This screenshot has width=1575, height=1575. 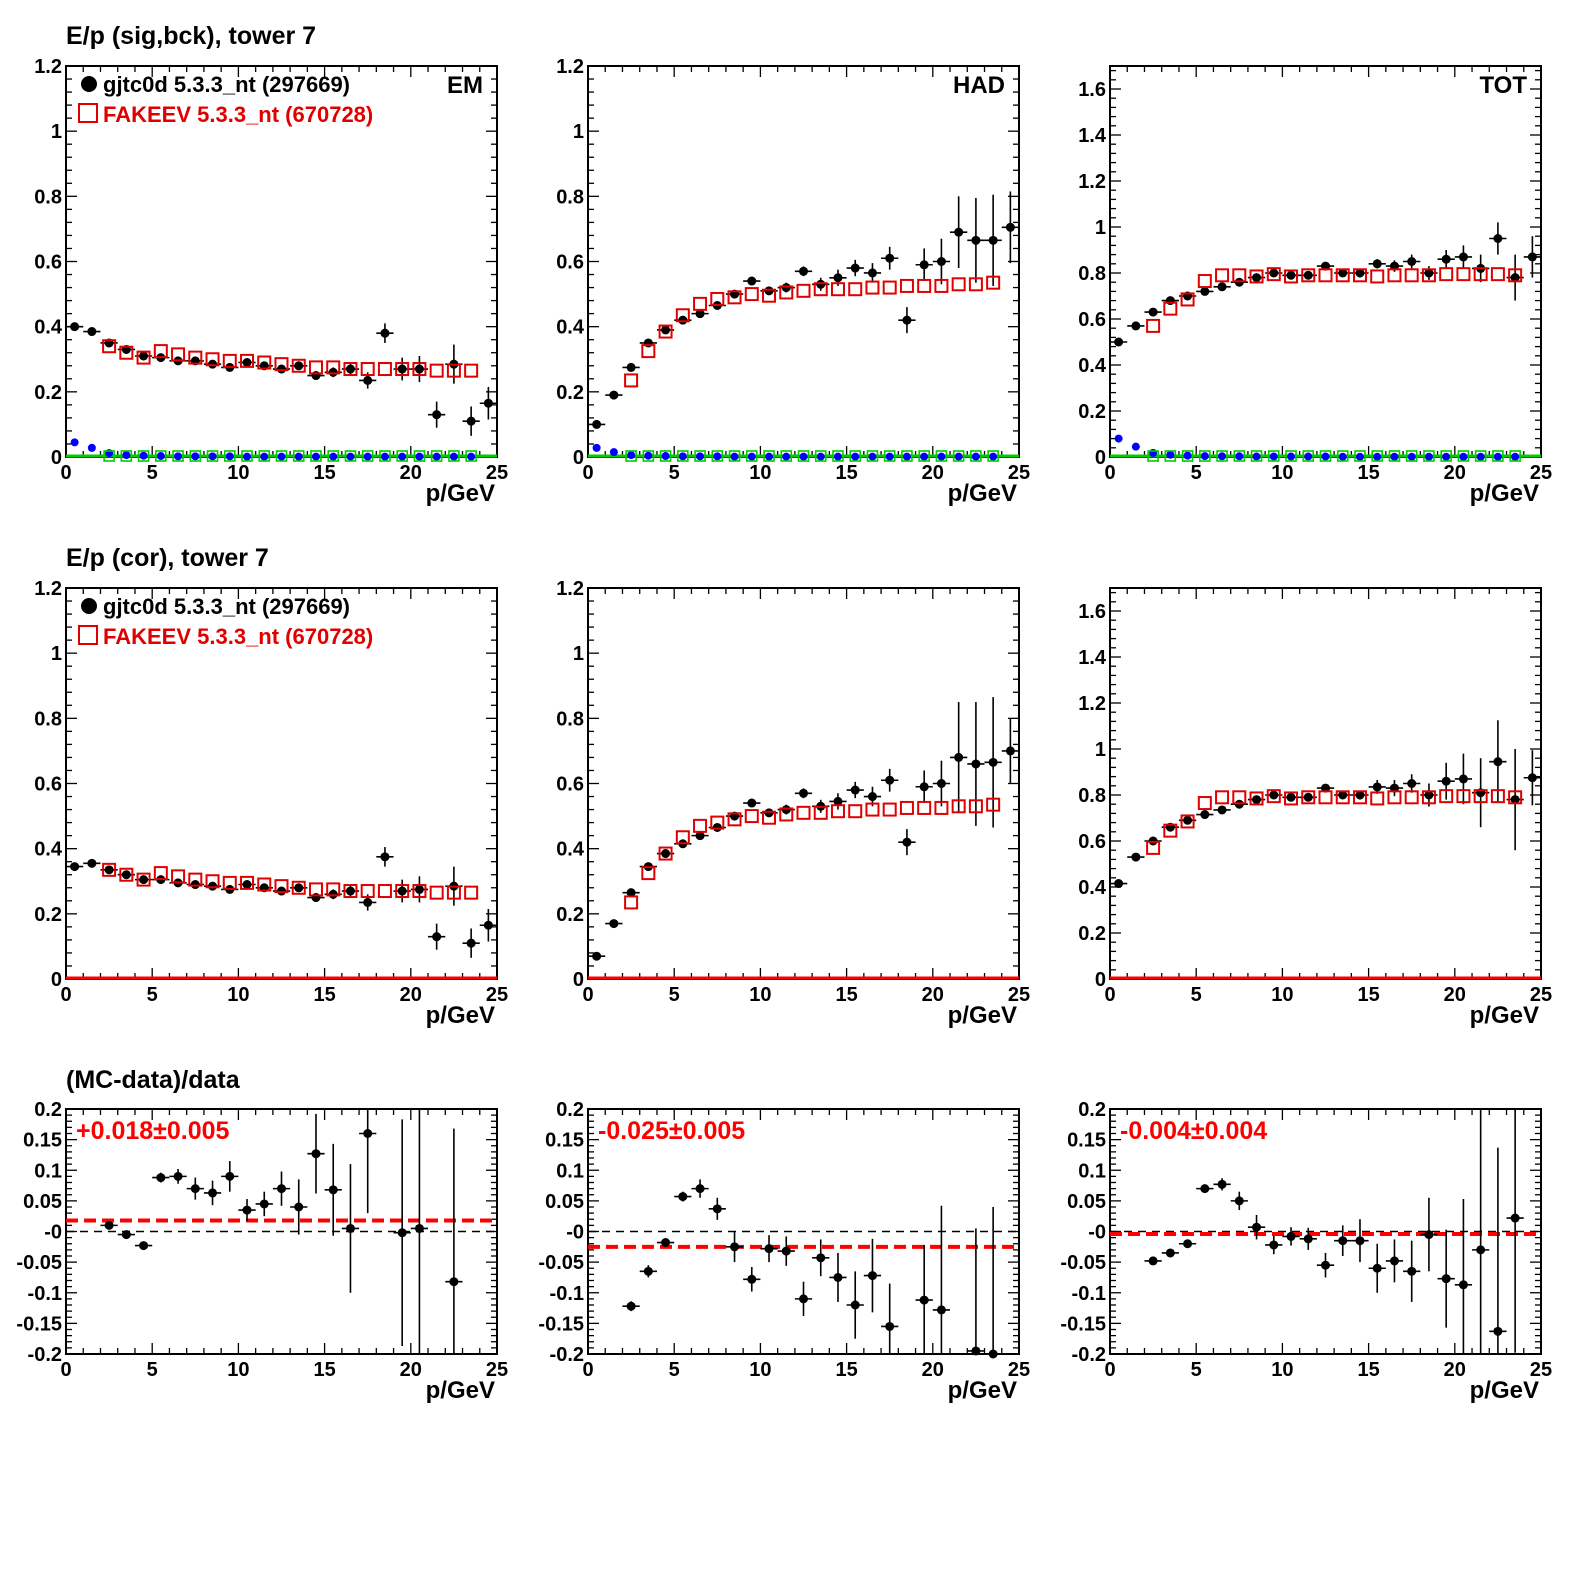 I want to click on y-tick-label: 0.4, so click(x=1092, y=888).